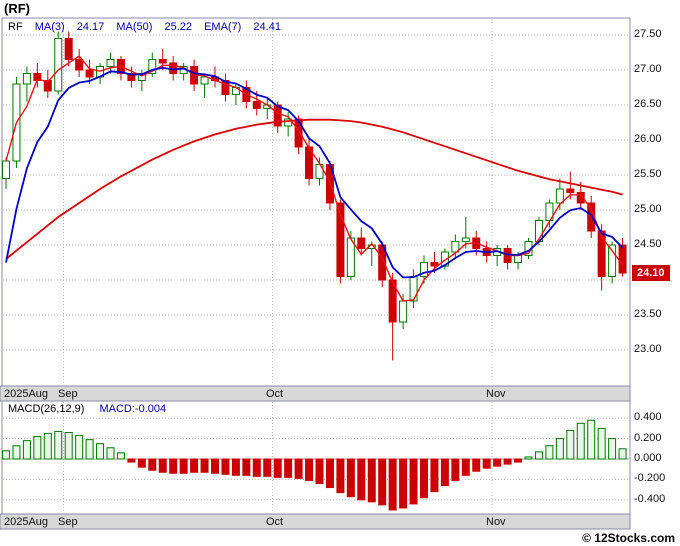 The height and width of the screenshot is (546, 680). Describe the element at coordinates (650, 478) in the screenshot. I see `macd-axis-label: -0.200` at that location.